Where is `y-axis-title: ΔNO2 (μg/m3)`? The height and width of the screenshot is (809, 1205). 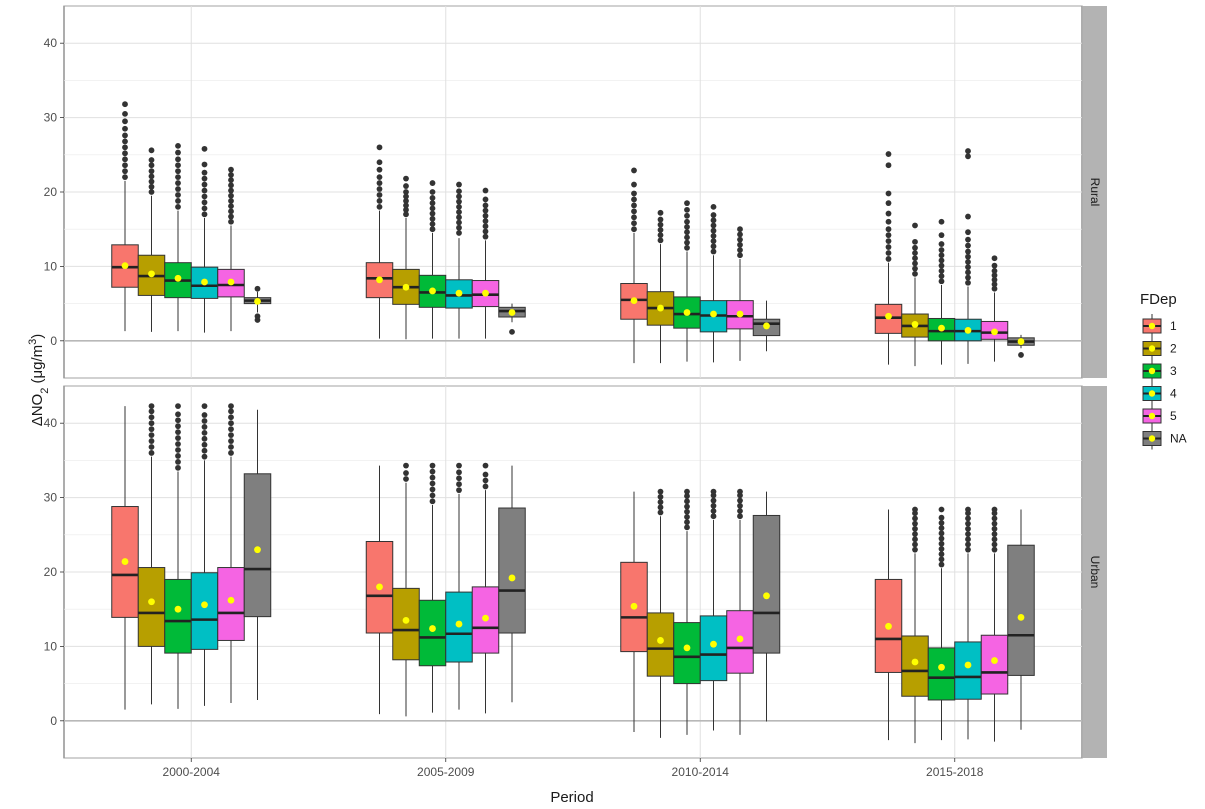 y-axis-title: ΔNO2 (μg/m3) is located at coordinates (39, 380).